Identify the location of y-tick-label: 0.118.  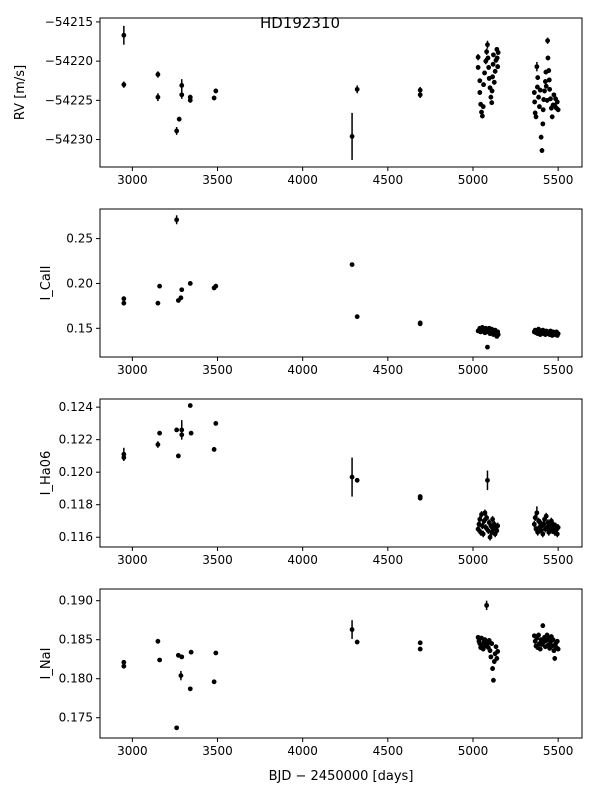
(76, 505).